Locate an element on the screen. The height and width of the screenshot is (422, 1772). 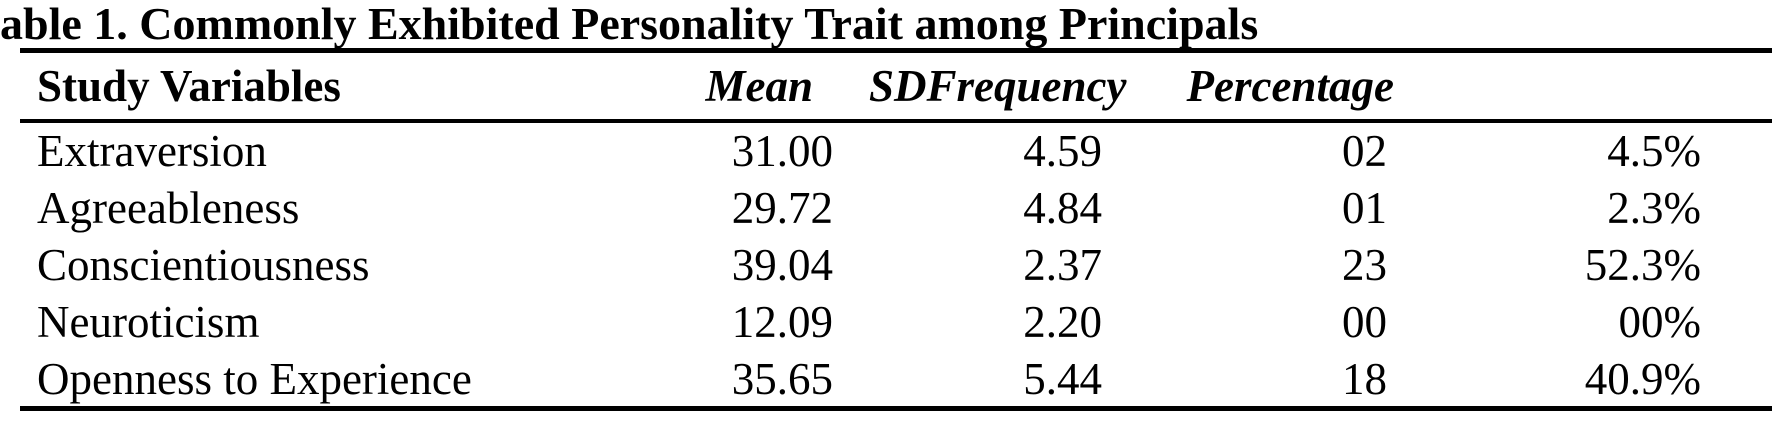
header-frequency: Frequency is located at coordinates (1026, 86).